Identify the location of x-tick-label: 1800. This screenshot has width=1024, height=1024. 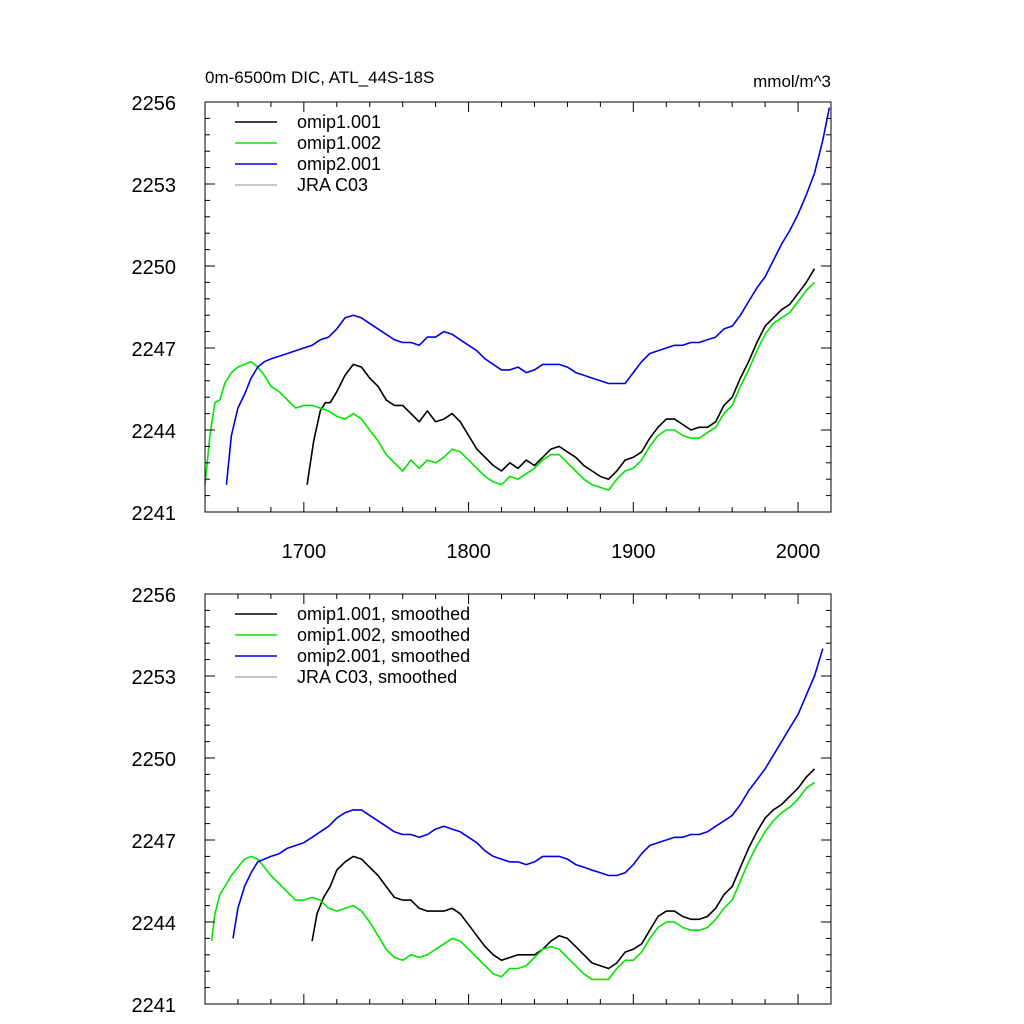
(468, 552).